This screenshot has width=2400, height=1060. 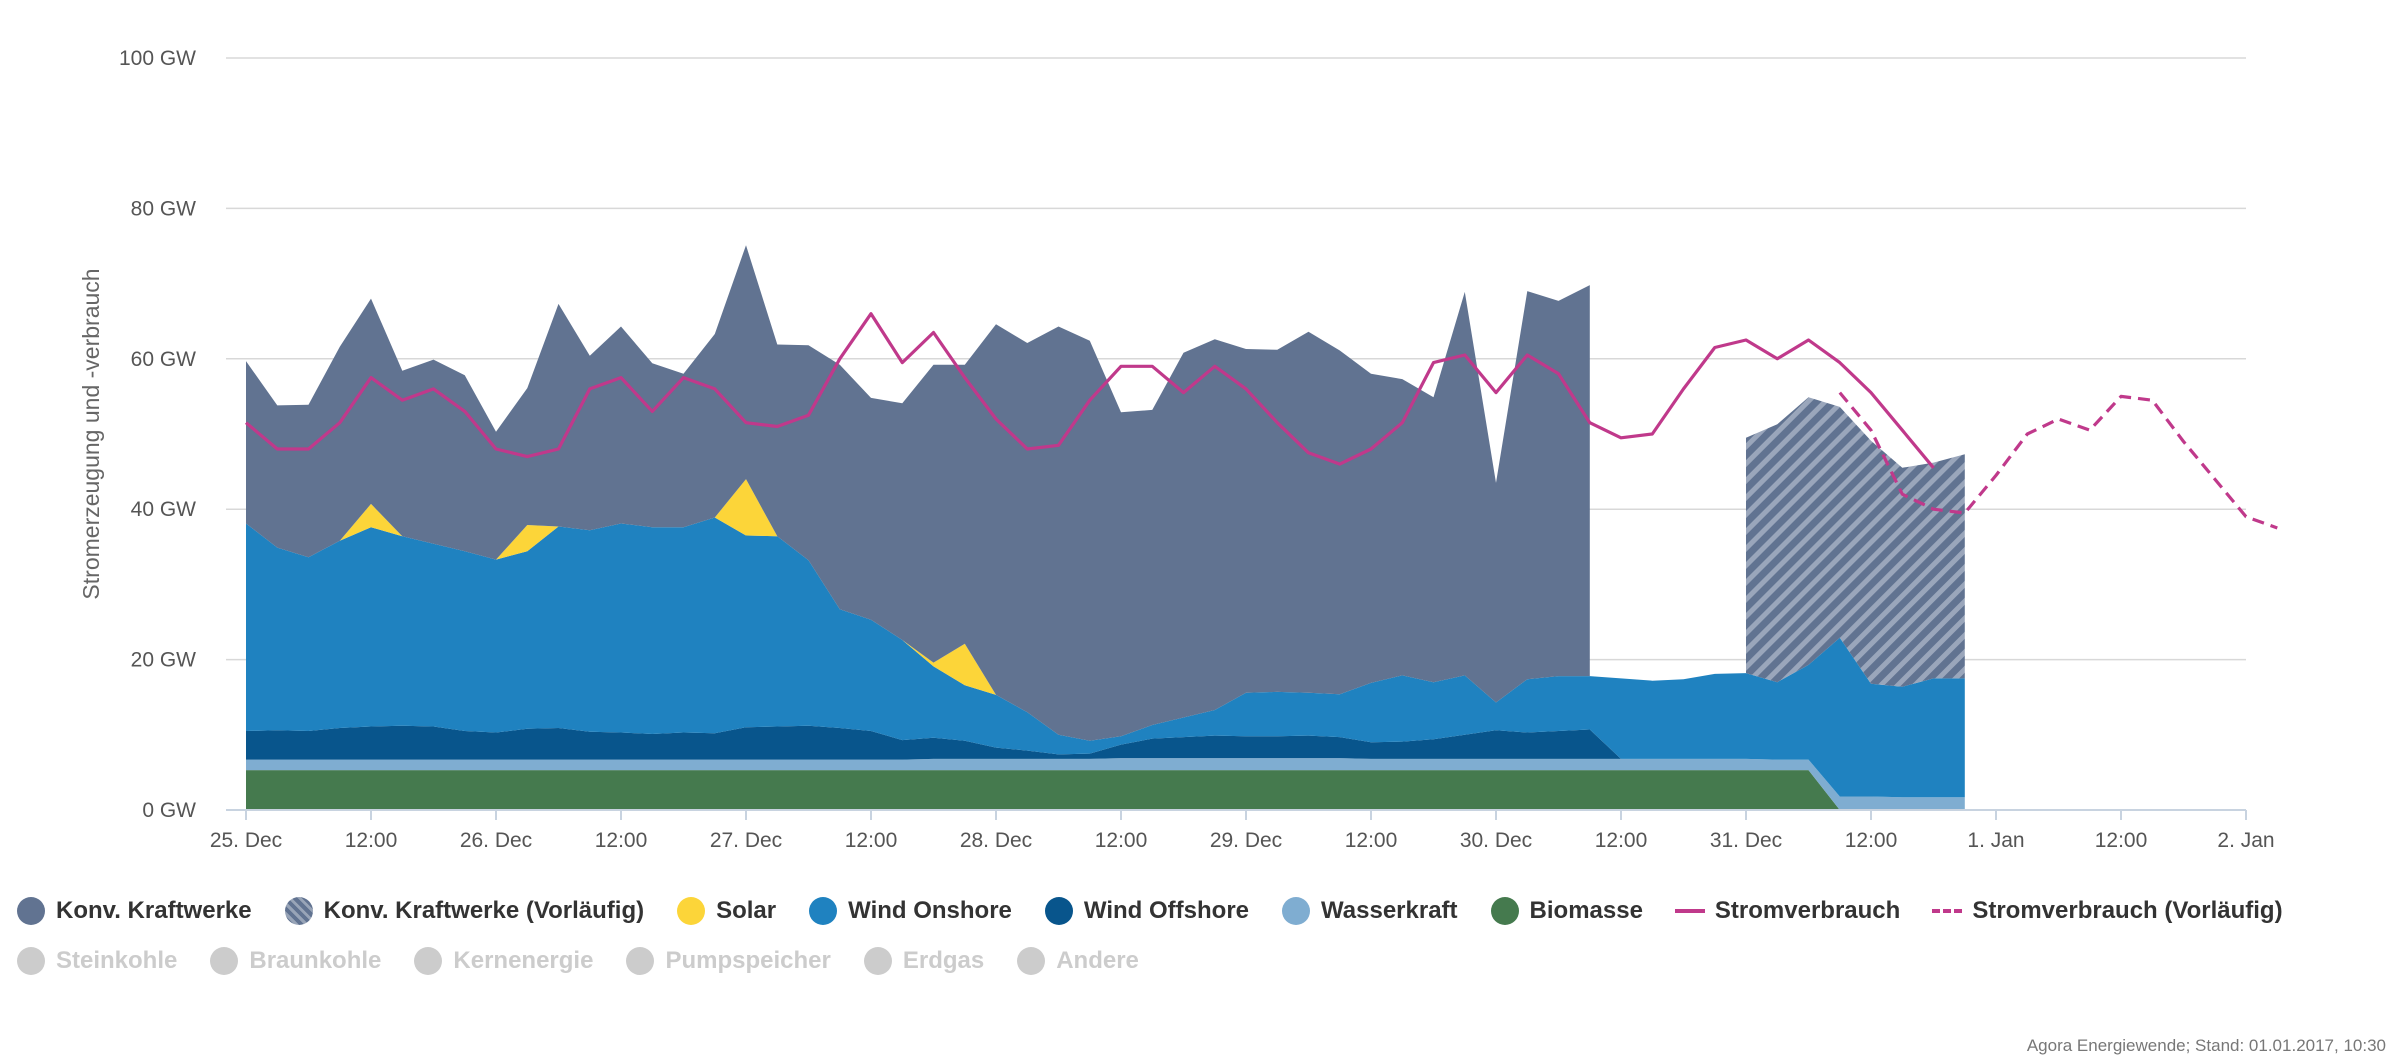 I want to click on legend-label: Solar, so click(x=746, y=910).